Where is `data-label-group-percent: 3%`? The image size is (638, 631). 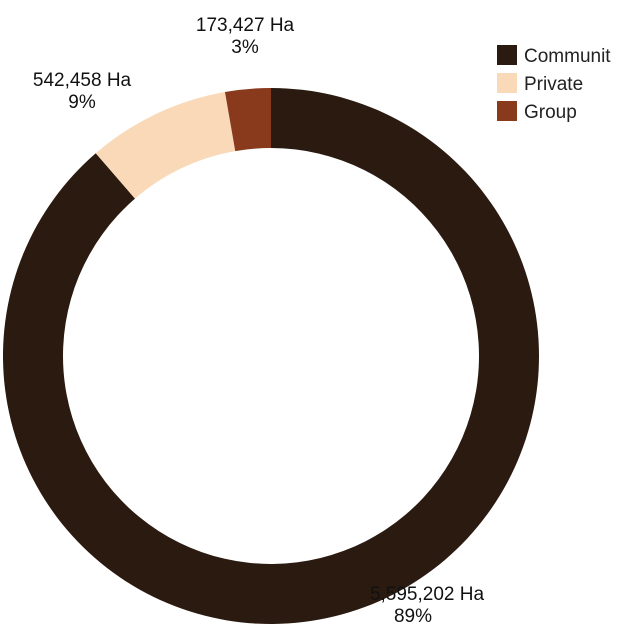 data-label-group-percent: 3% is located at coordinates (245, 47).